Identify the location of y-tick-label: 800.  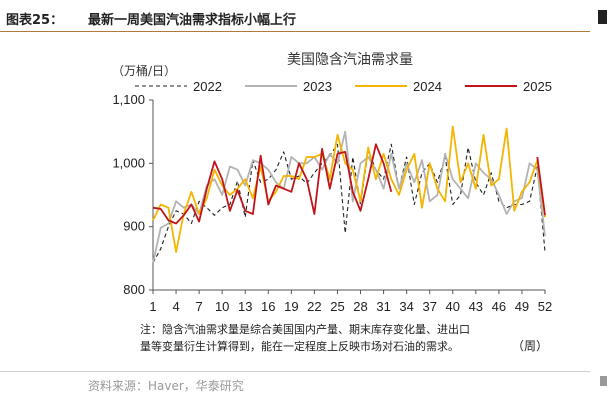
(134, 289).